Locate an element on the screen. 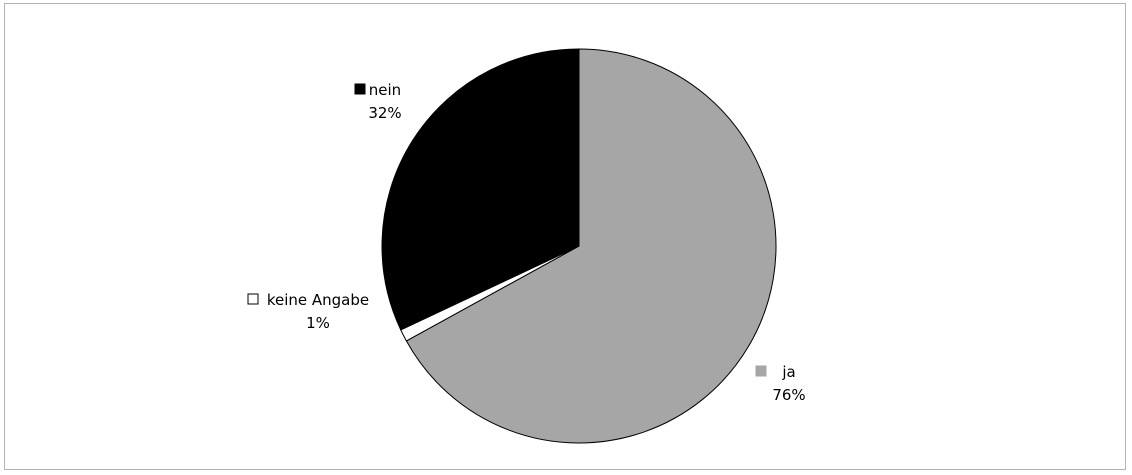 This screenshot has height=475, width=1132. nein-slice is located at coordinates (480, 189).